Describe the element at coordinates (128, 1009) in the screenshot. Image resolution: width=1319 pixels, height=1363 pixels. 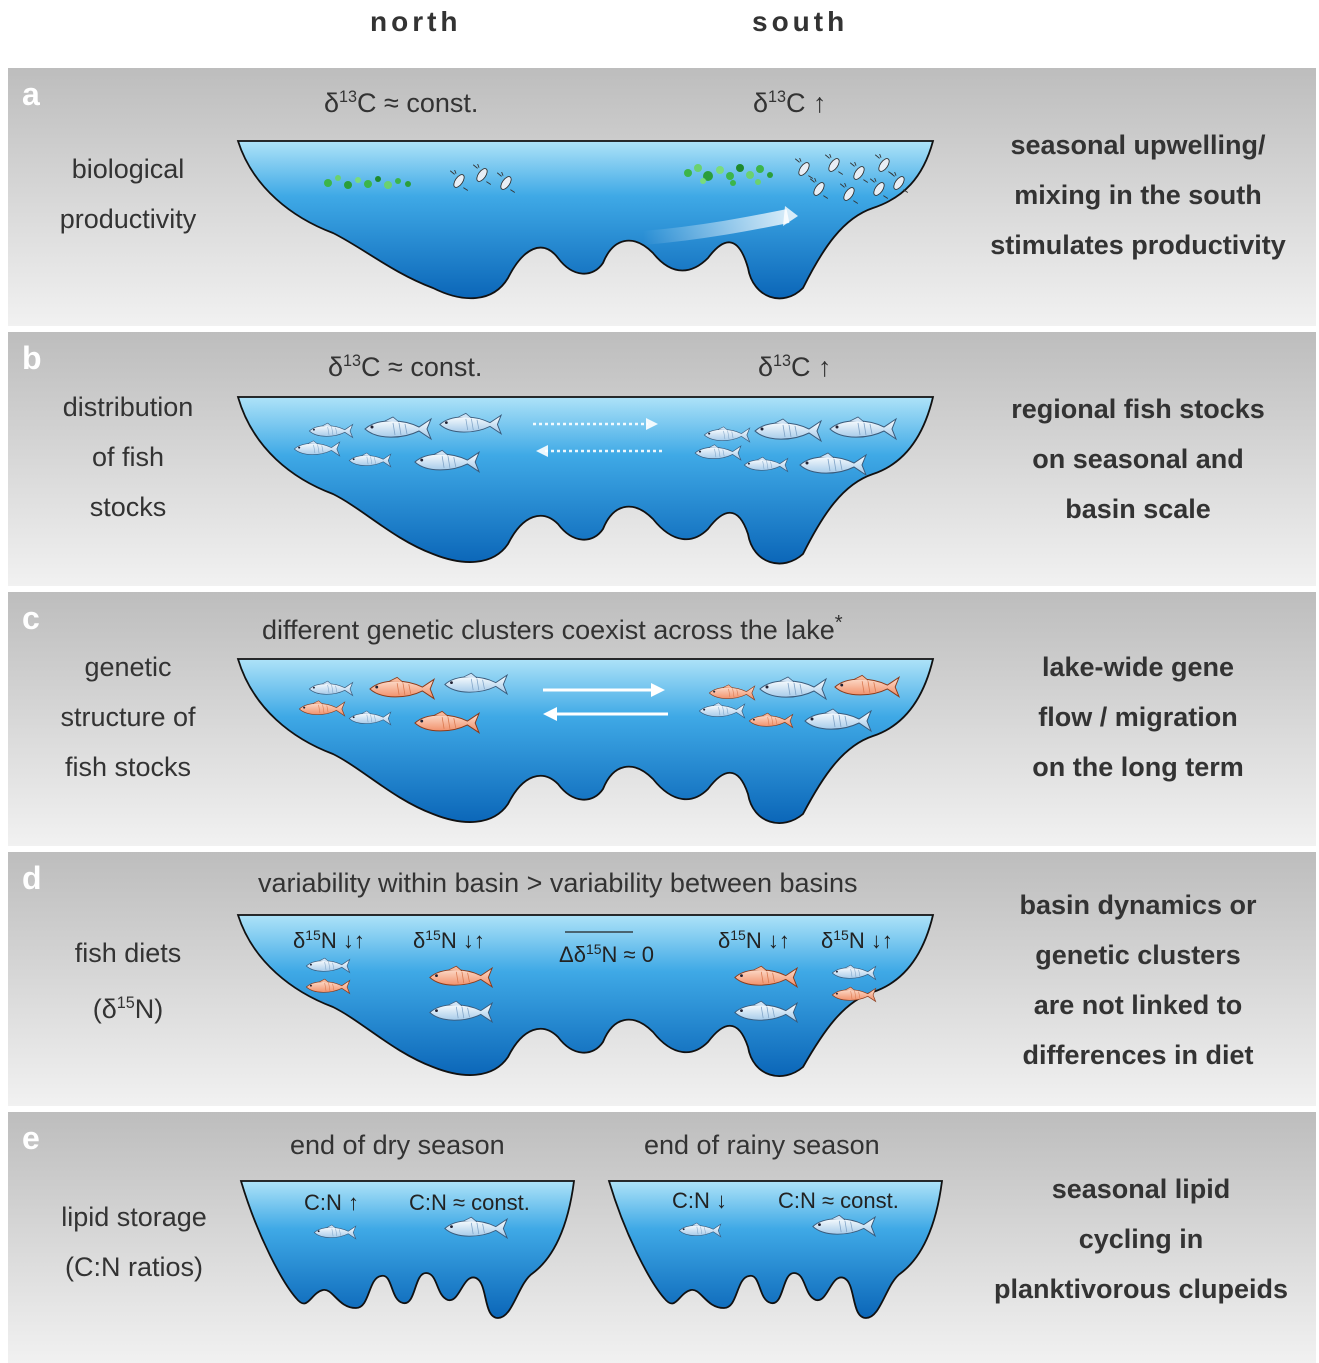
I see `left-line: (δ15N)` at that location.